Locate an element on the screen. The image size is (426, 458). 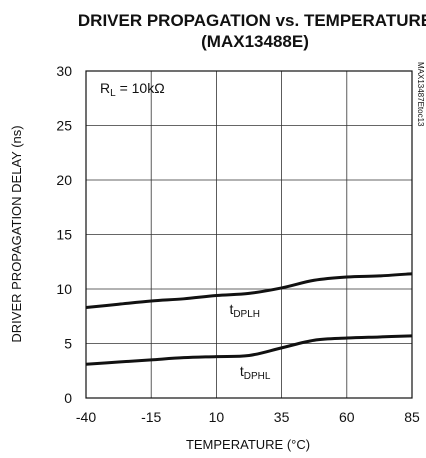
chart-title: DRIVER PROPAGATION vs. TEMPERATURE is located at coordinates (252, 20).